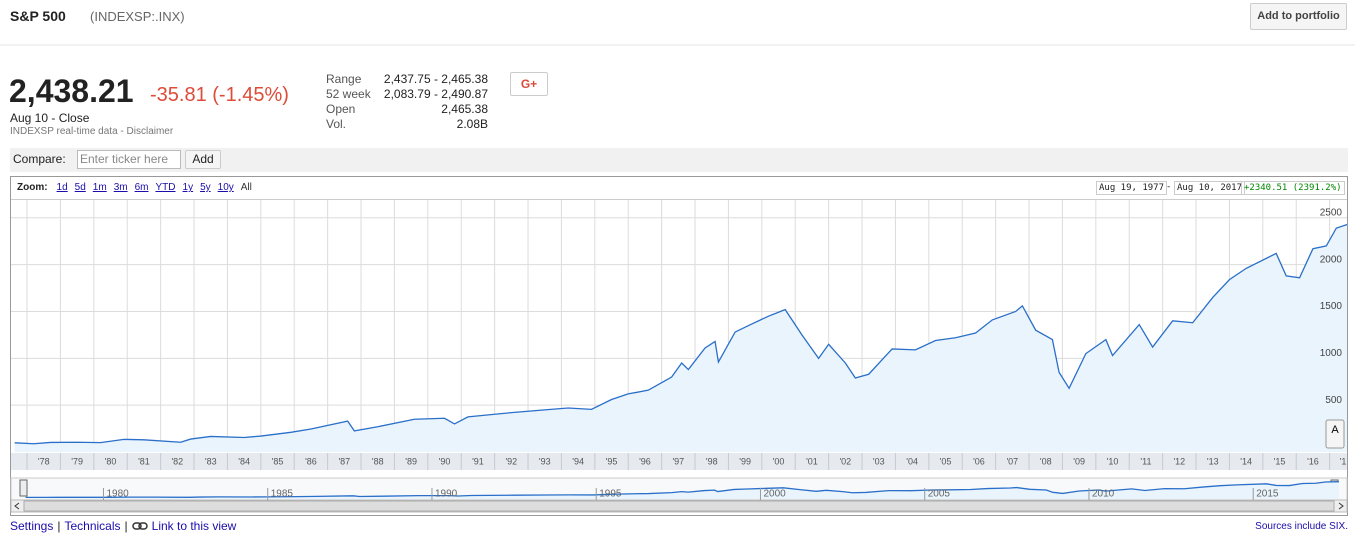  Describe the element at coordinates (244, 461) in the screenshot. I see `x-tick-label: '84` at that location.